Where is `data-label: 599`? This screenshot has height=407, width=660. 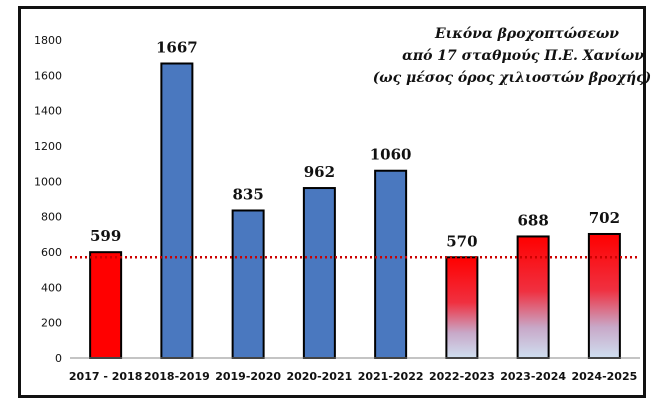
data-label: 599 is located at coordinates (105, 236).